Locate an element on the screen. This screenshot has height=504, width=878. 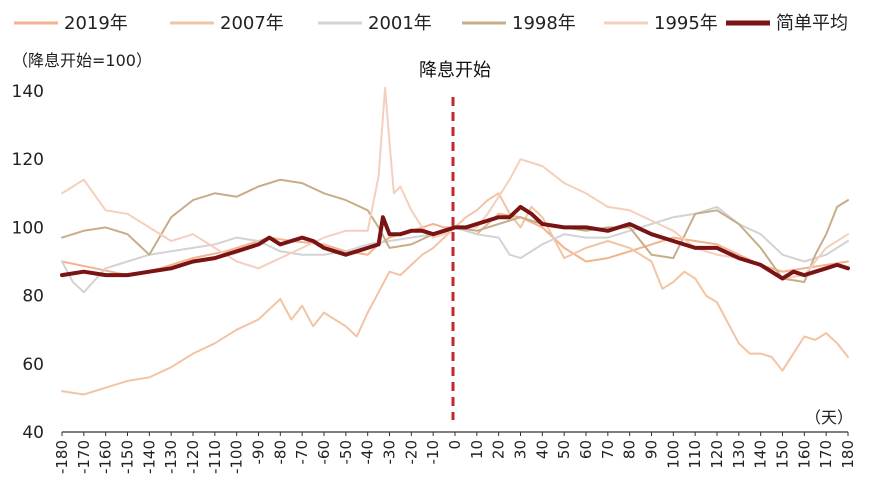
x-tick-label: -140 is located at coordinates (149, 457).